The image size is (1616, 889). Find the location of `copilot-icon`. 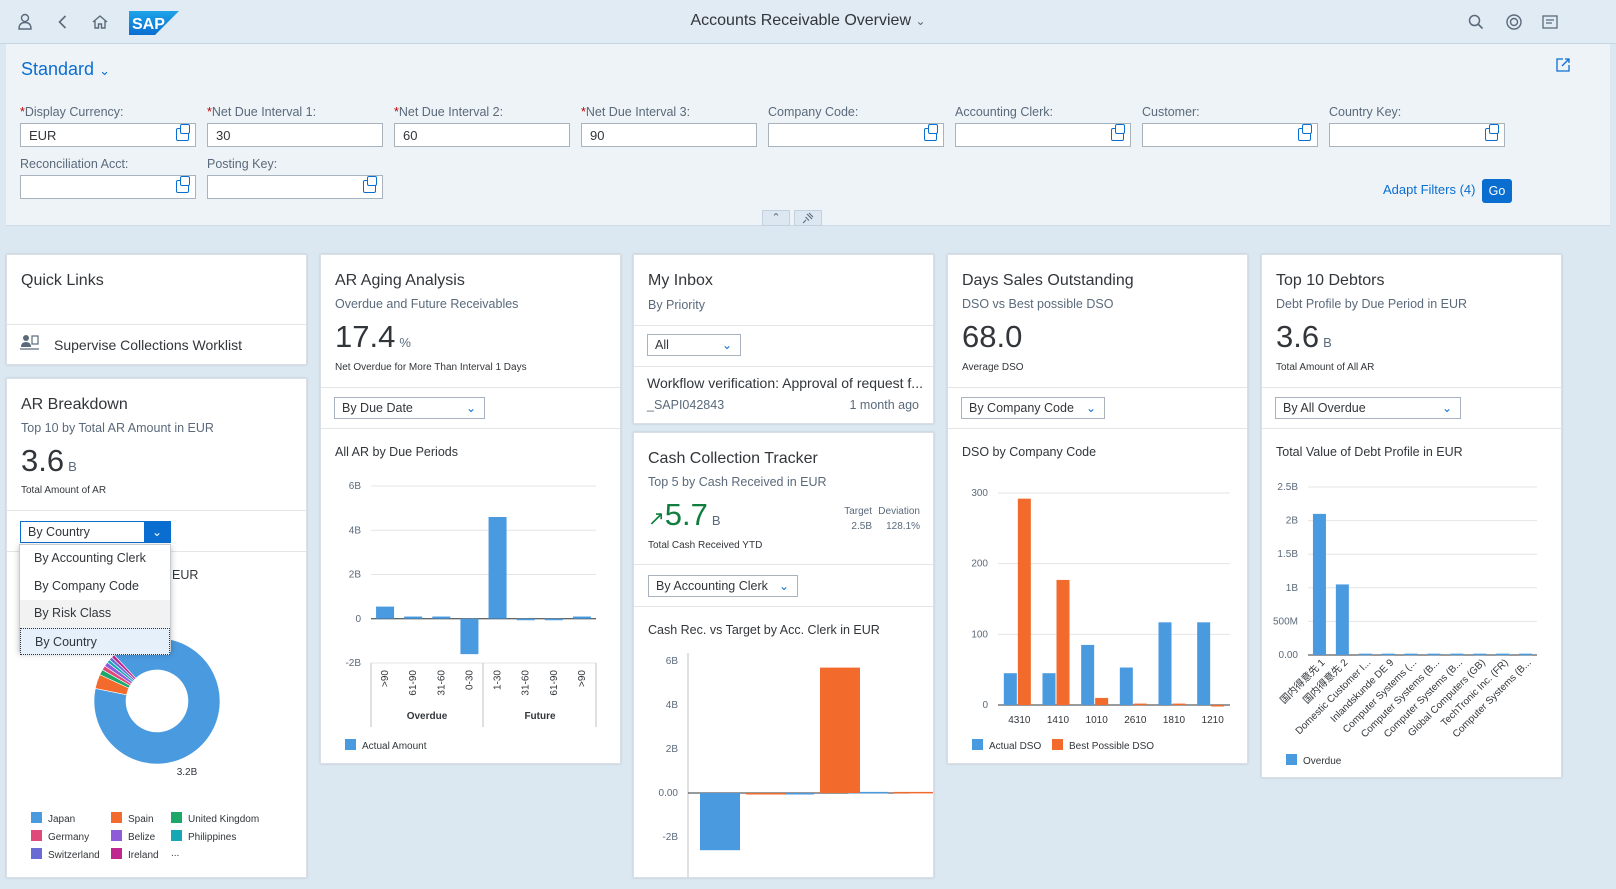

copilot-icon is located at coordinates (1514, 22).